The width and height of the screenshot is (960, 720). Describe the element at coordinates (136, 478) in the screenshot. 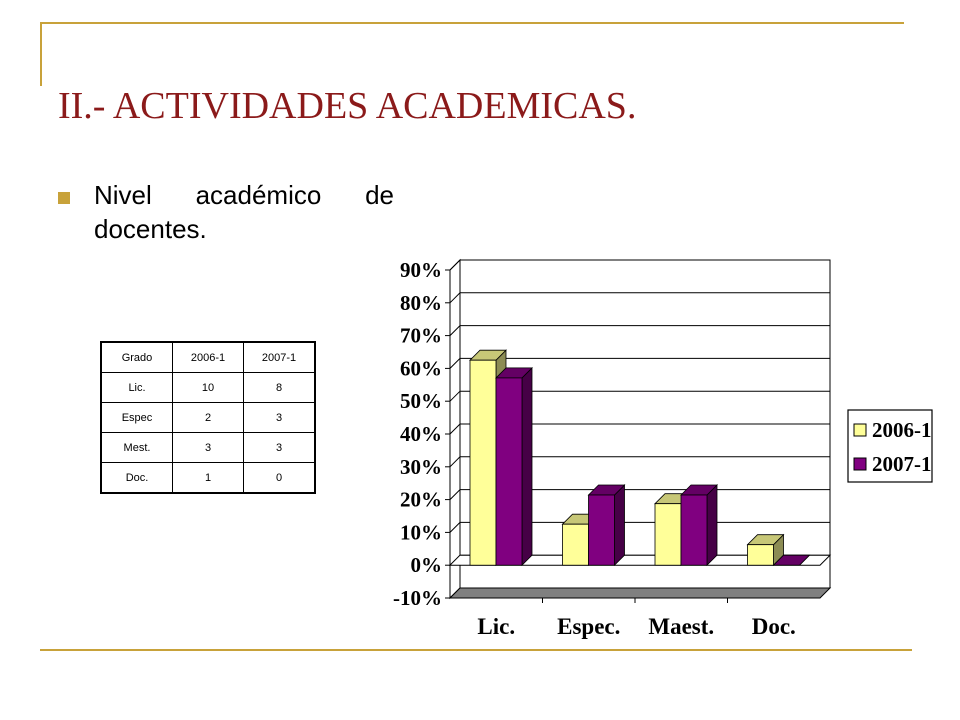

I see `table-cell: Doc.` at that location.